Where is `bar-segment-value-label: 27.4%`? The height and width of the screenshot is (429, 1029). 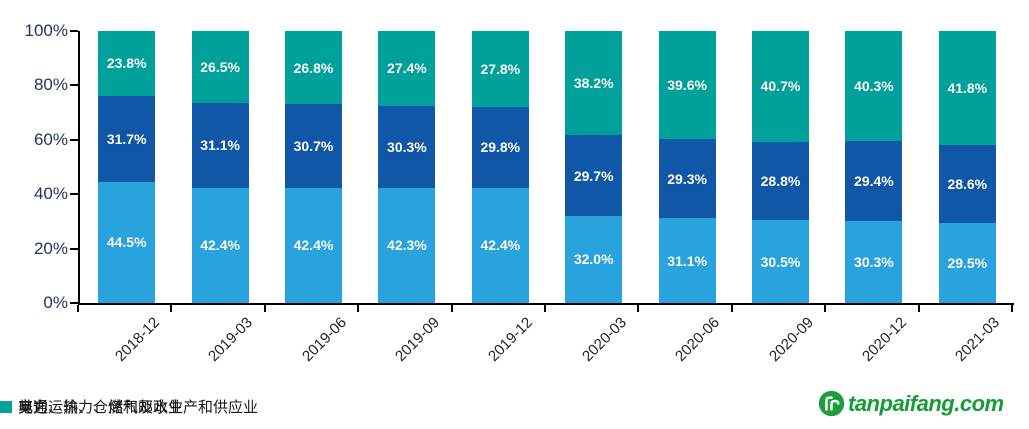 bar-segment-value-label: 27.4% is located at coordinates (407, 68).